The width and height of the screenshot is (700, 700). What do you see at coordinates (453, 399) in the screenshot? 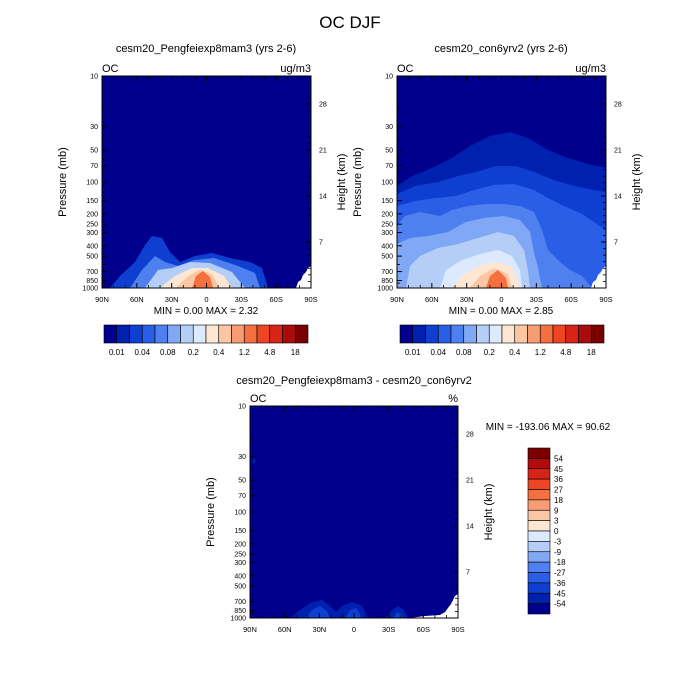
I see `panel-3-units-label: %` at bounding box center [453, 399].